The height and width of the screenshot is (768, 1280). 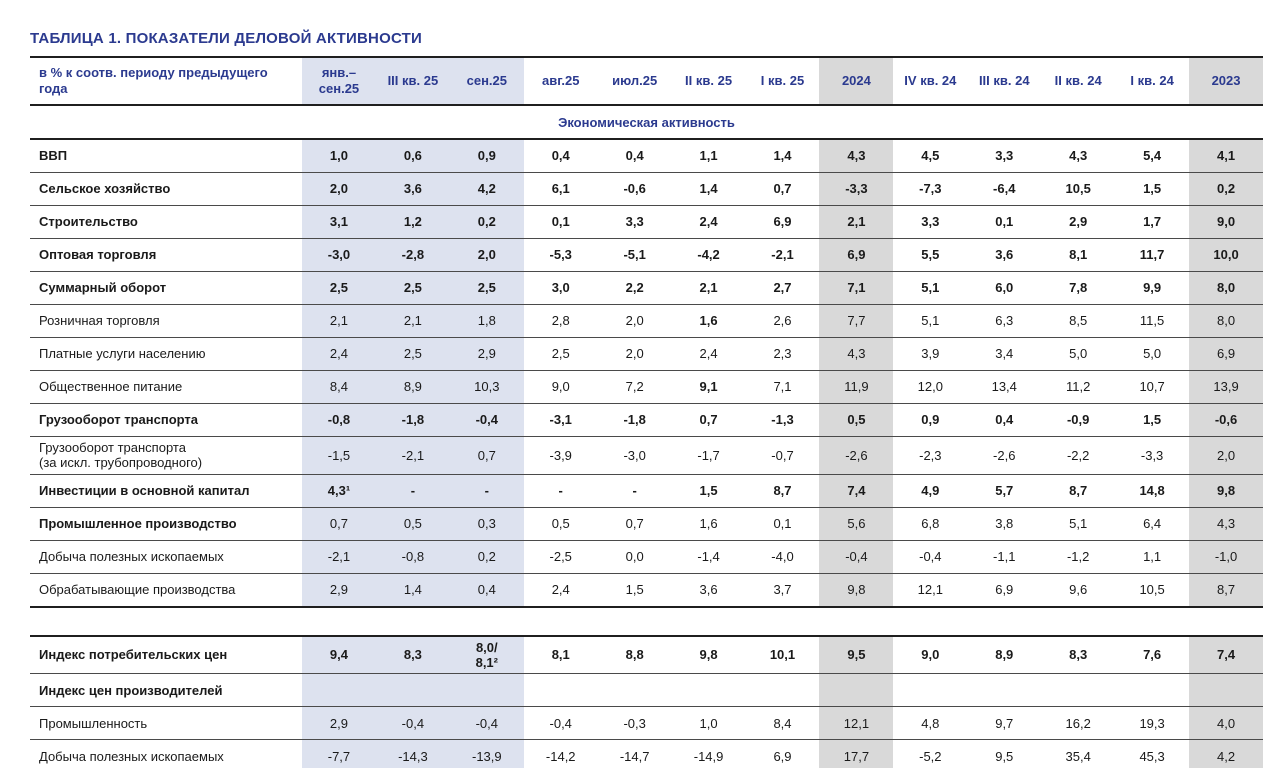 I want to click on table-cell: 5,0, so click(x=1152, y=354).